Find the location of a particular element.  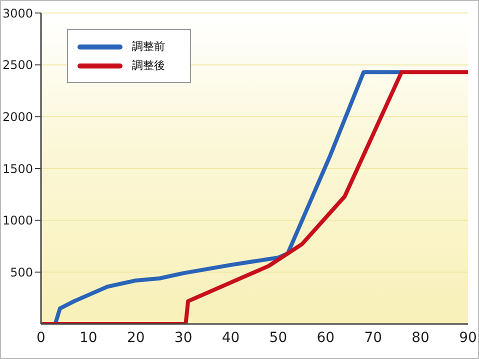

legend-label: 調整後 is located at coordinates (148, 65).